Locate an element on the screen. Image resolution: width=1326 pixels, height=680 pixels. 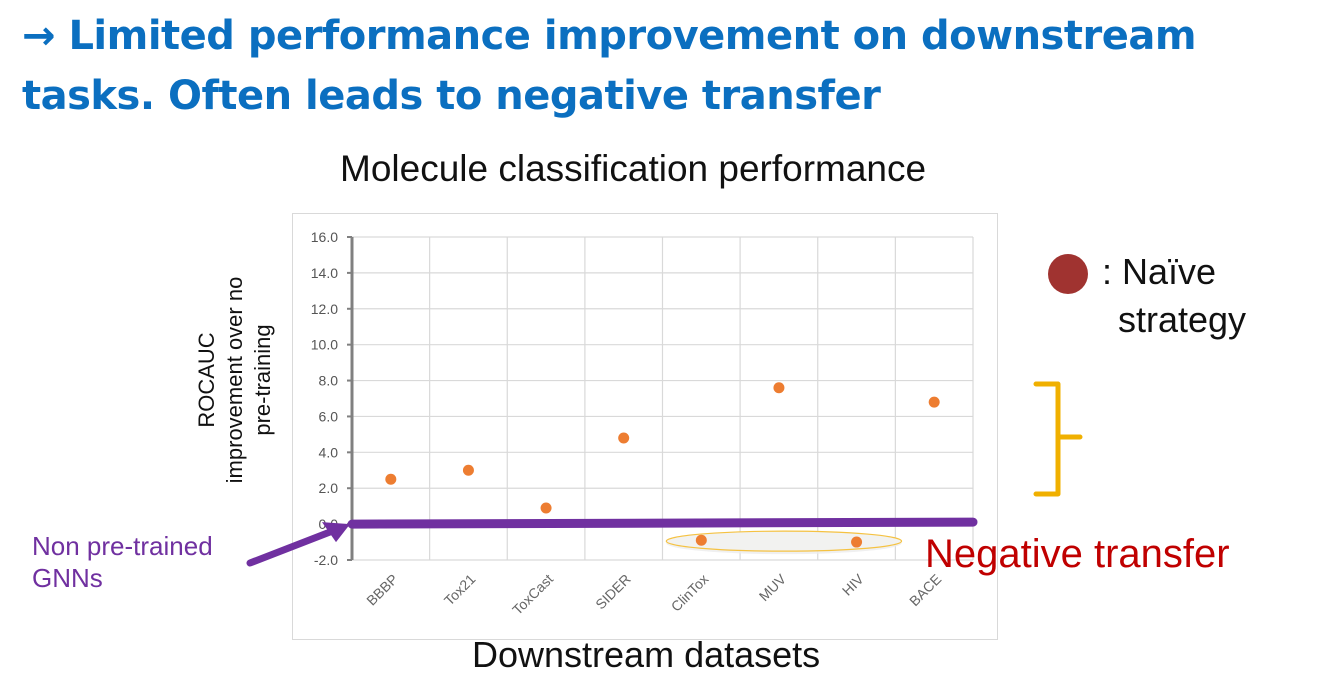
filled-circle-icon is located at coordinates (1068, 274).